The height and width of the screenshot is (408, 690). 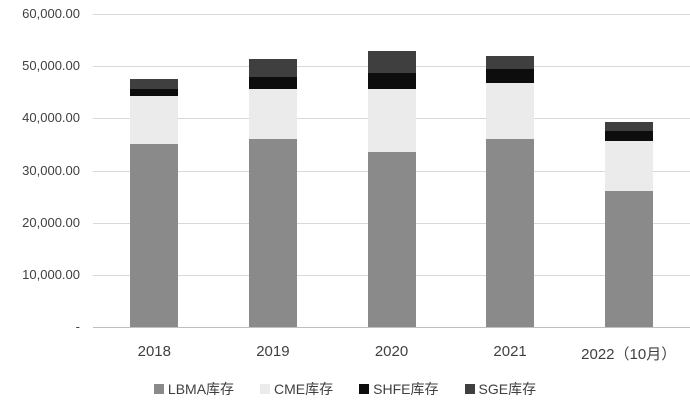 What do you see at coordinates (510, 351) in the screenshot?
I see `x-axis-tick-label: 2021` at bounding box center [510, 351].